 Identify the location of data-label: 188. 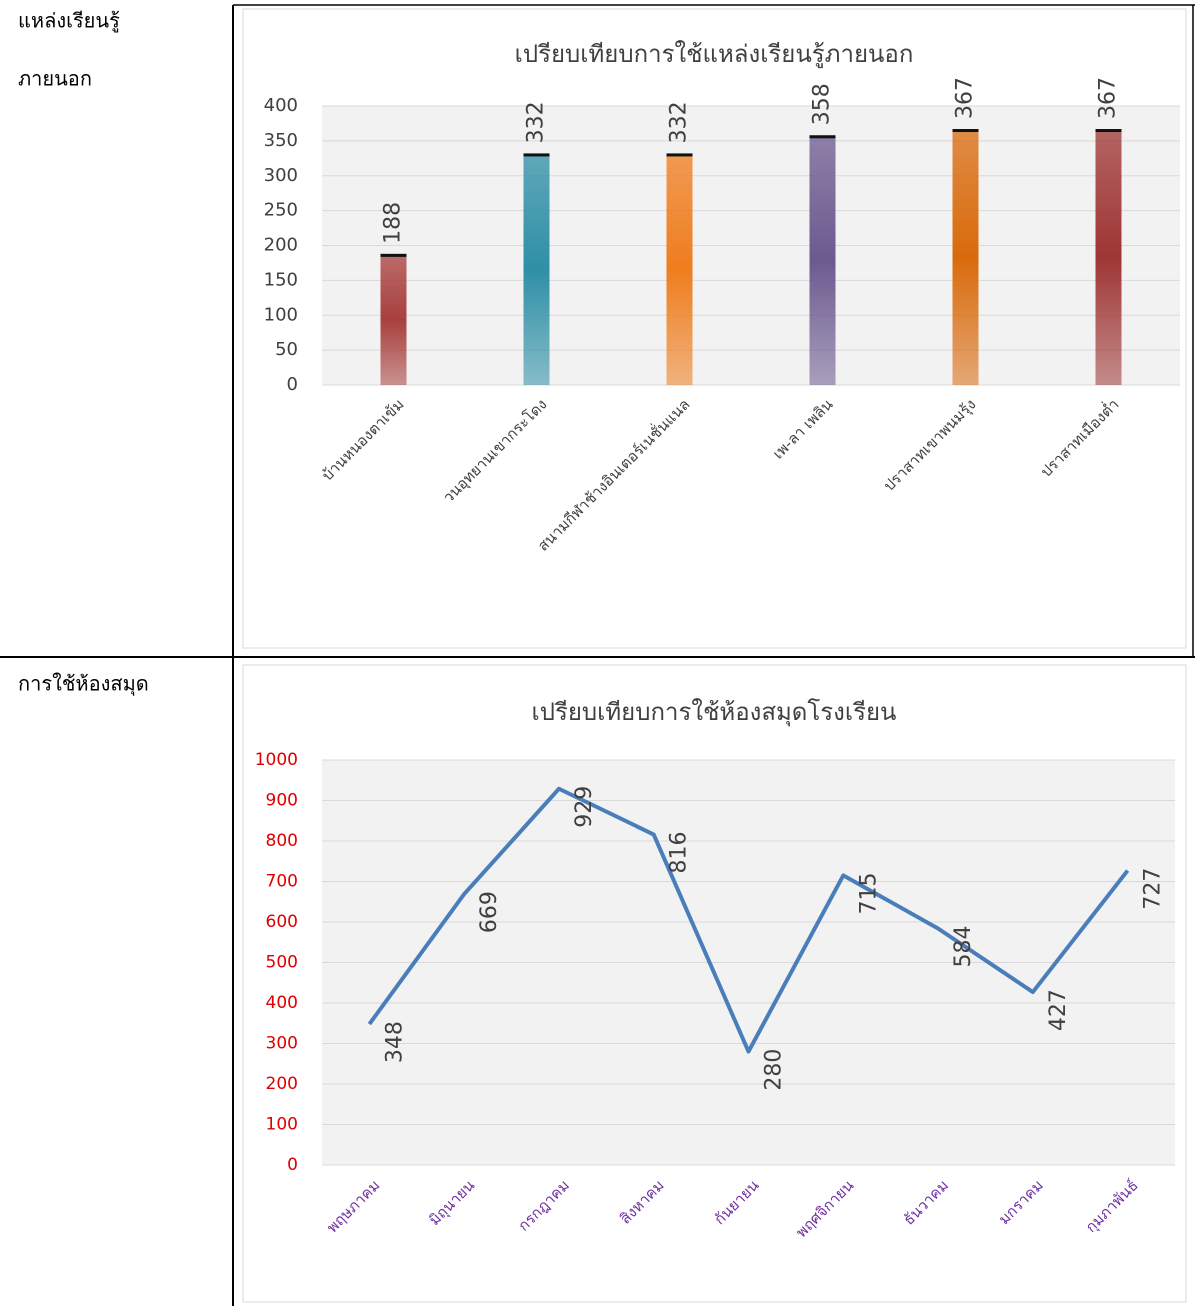
(393, 223).